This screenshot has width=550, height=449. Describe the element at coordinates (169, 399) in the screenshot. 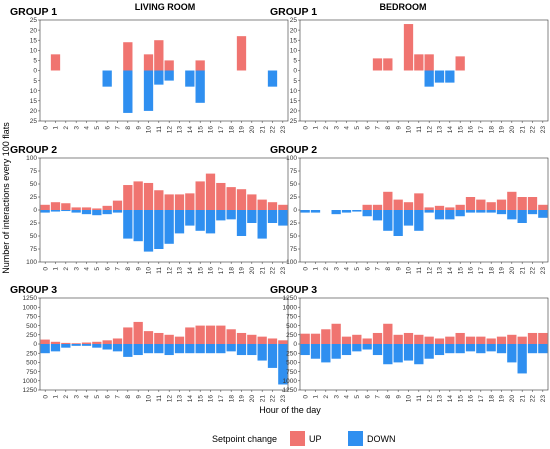

I see `x-tick-label: 12` at that location.